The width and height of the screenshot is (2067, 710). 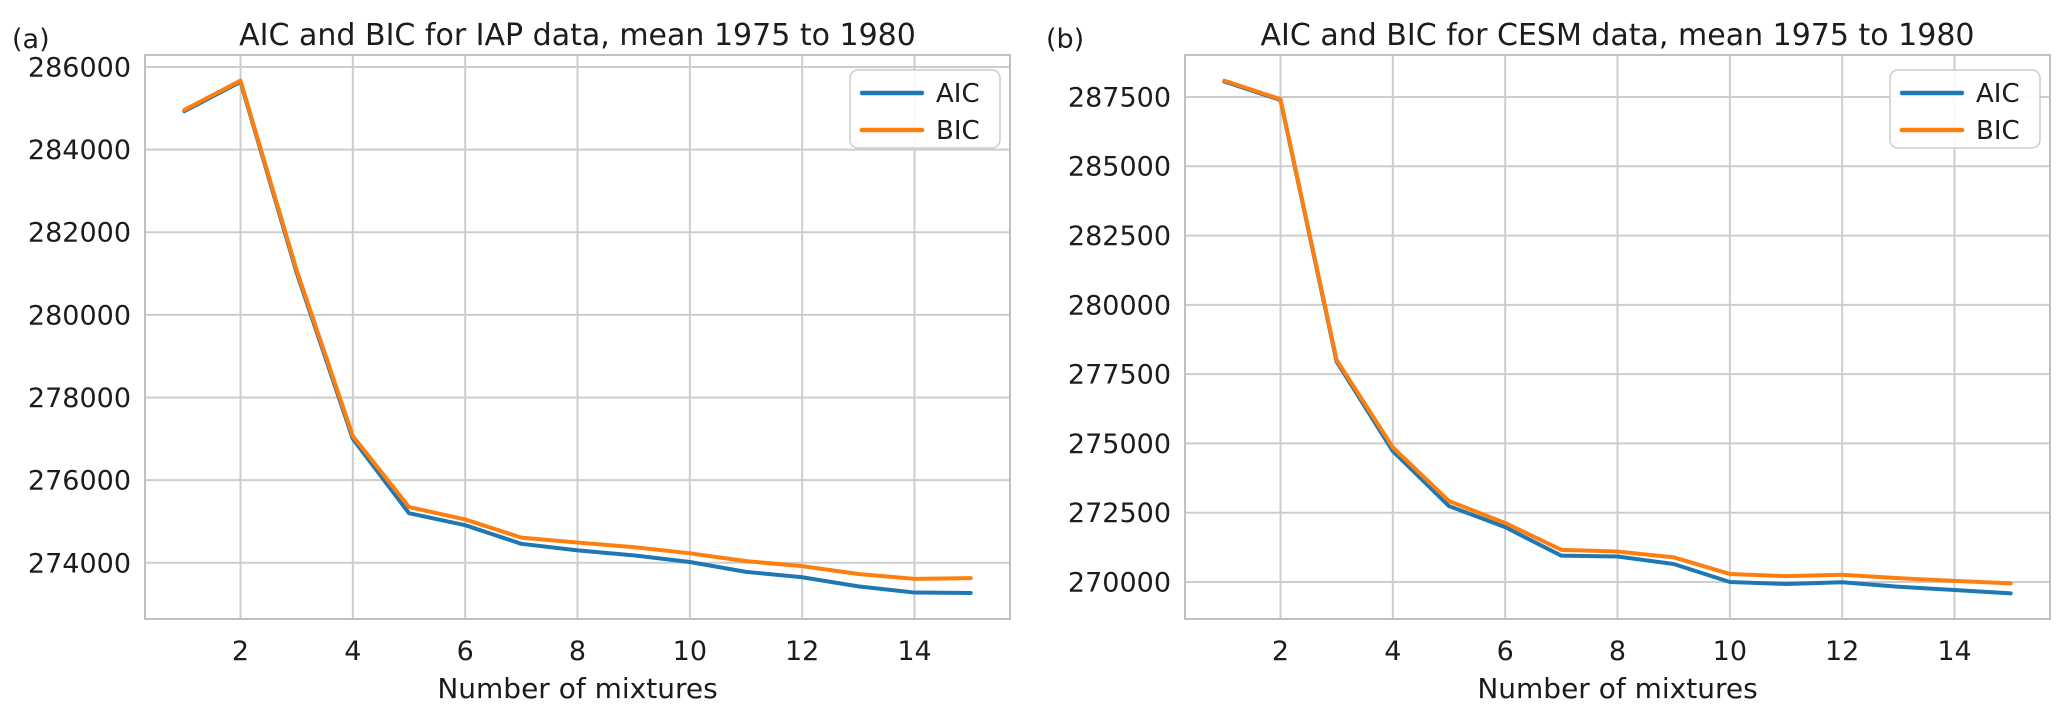 What do you see at coordinates (1617, 688) in the screenshot?
I see `x-axis-label-cesm: Number of mixtures` at bounding box center [1617, 688].